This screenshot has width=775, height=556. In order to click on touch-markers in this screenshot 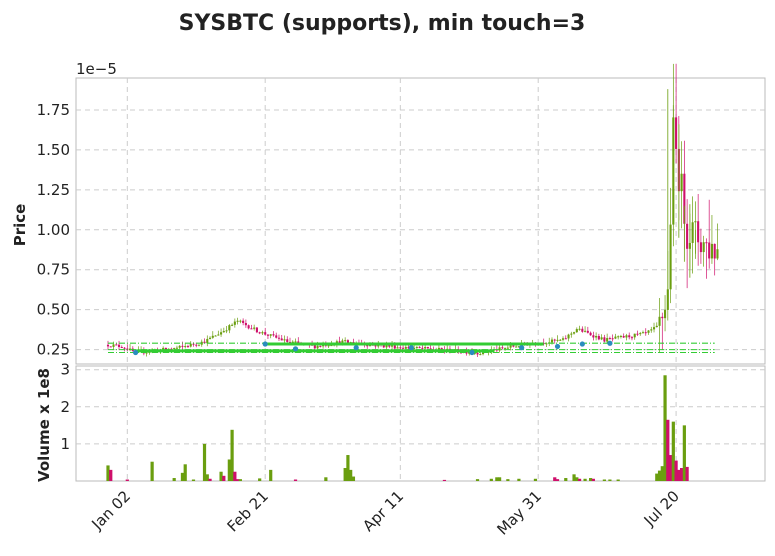, I will do `click(372, 348)`.